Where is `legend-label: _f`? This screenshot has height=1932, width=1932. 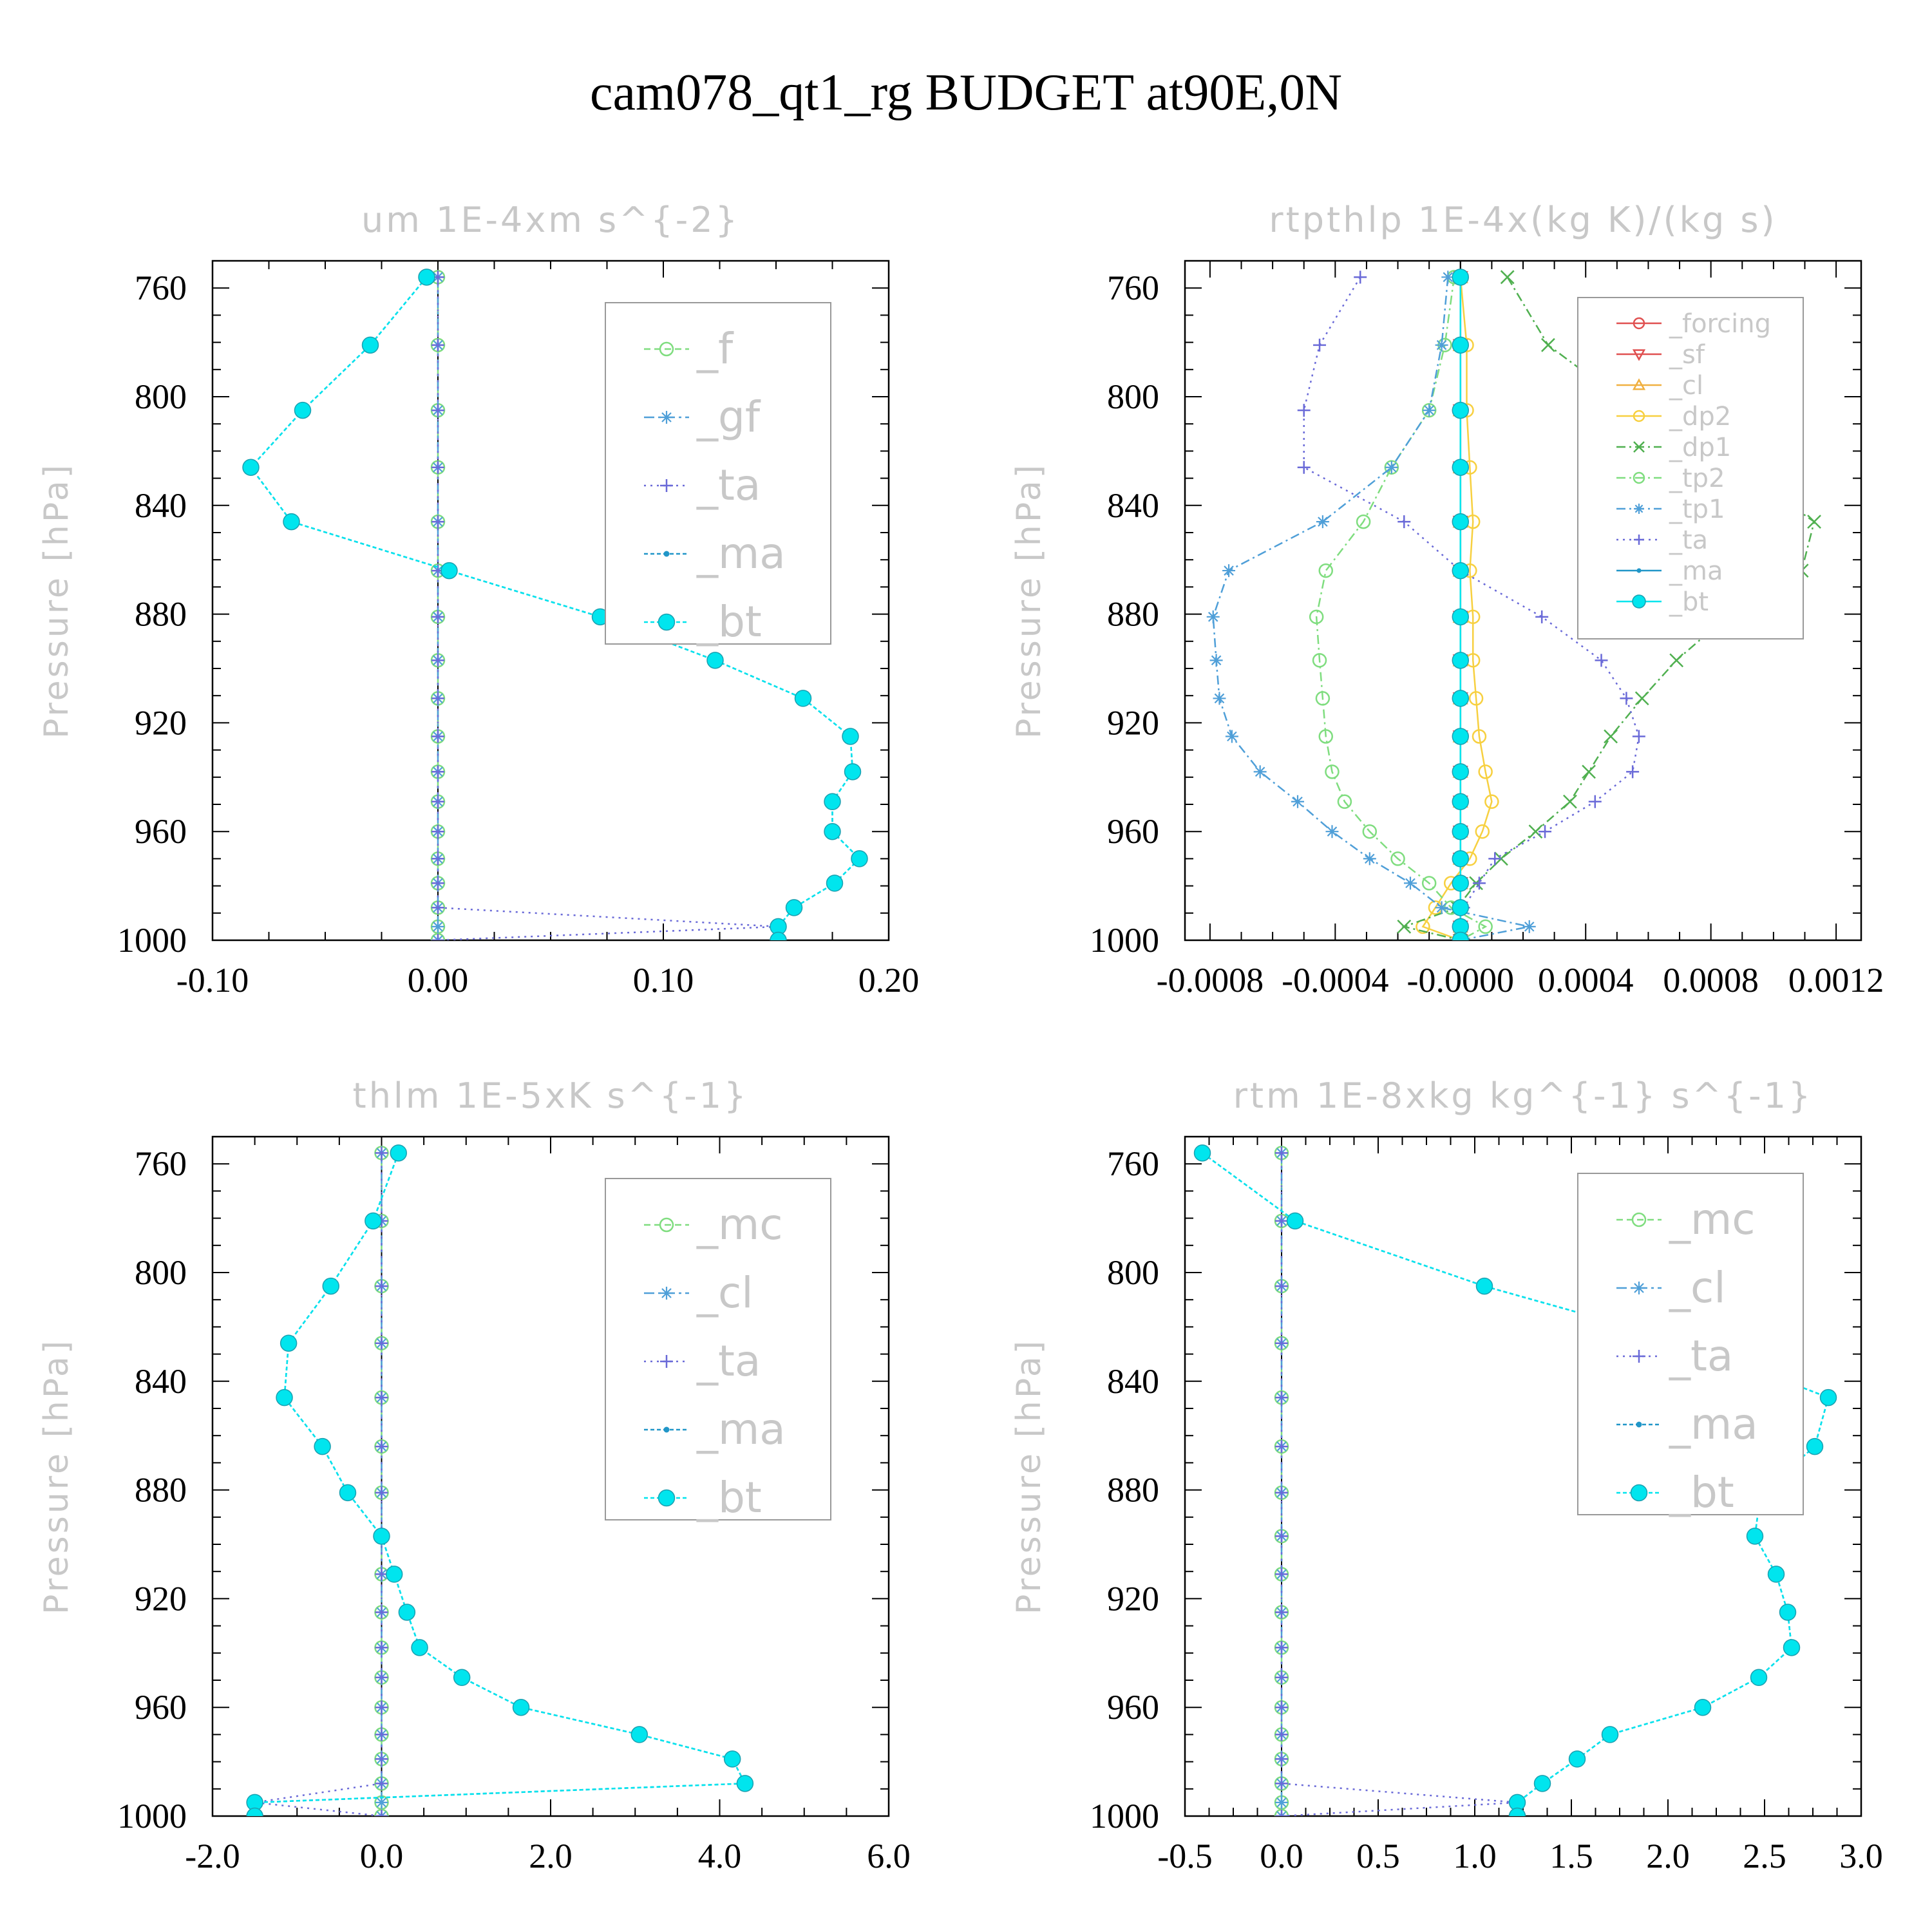
legend-label: _f is located at coordinates (715, 349).